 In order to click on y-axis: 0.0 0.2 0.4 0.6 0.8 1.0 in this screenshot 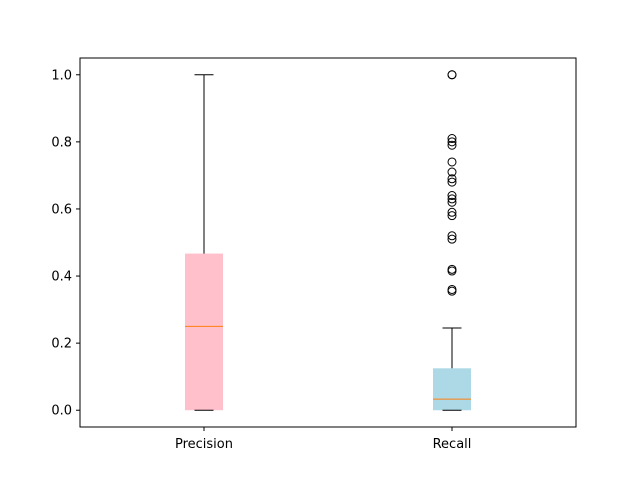, I will do `click(65, 243)`.